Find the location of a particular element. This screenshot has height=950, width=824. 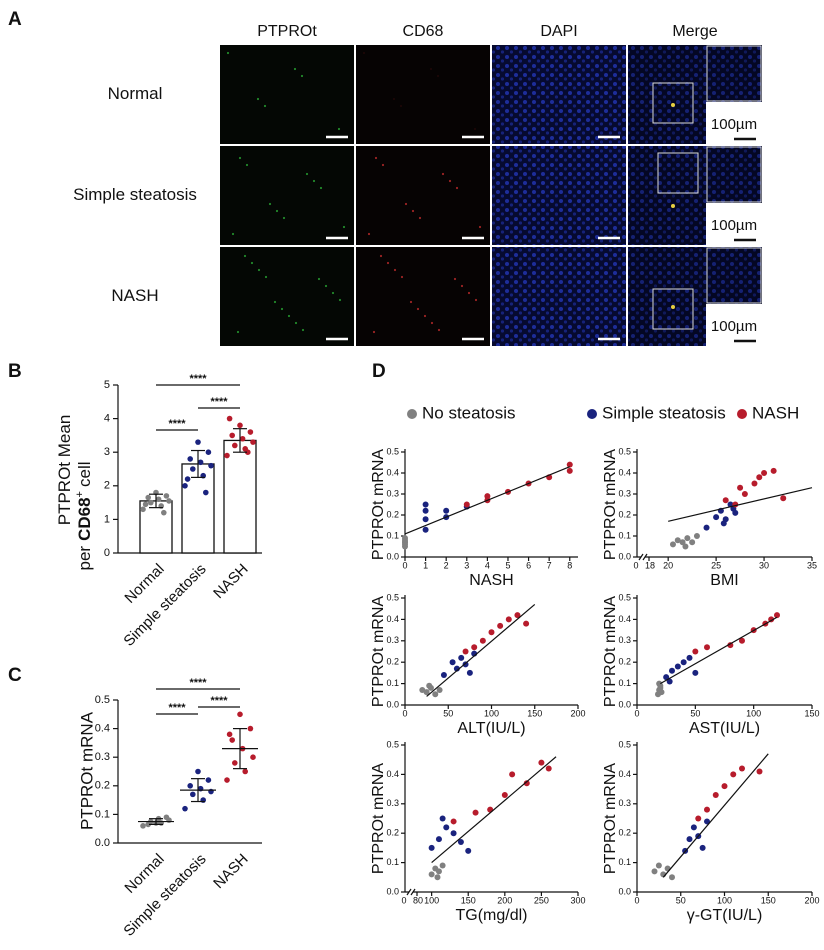

y-axis-label-part: CD68 is located at coordinates (84, 518).